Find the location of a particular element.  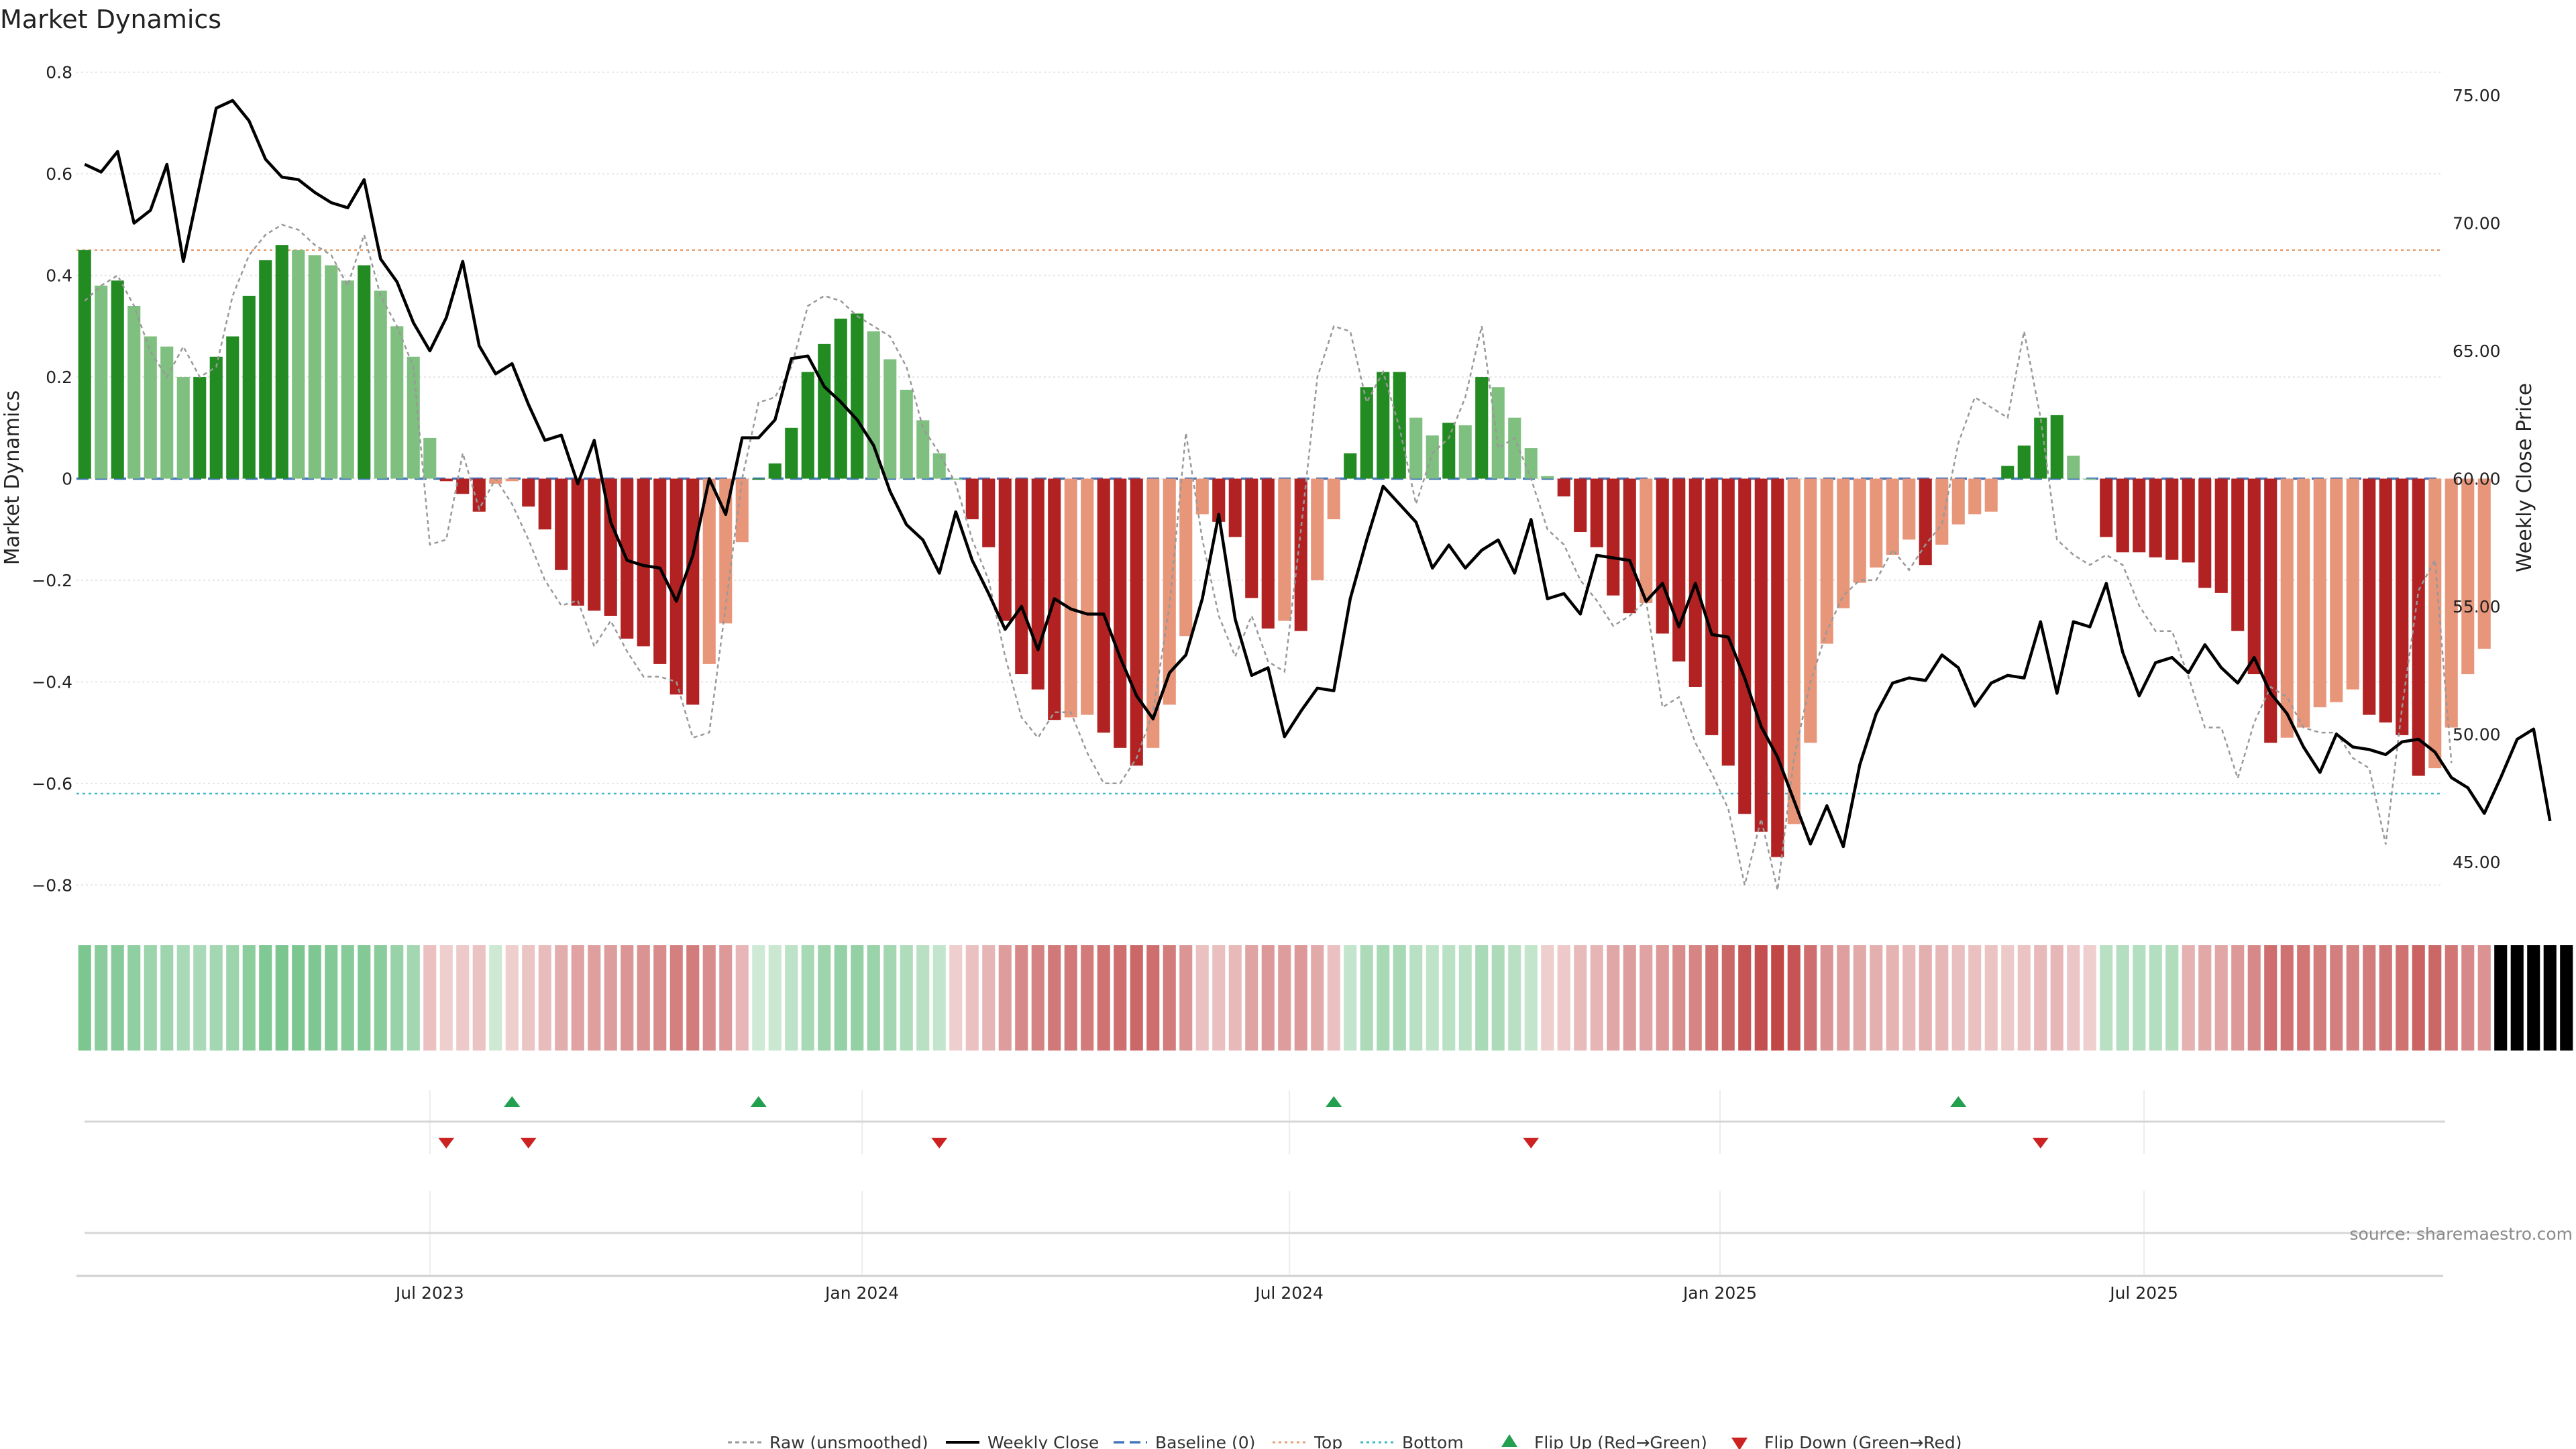

legend-label: Raw (unsmoothed) is located at coordinates (848, 1441).